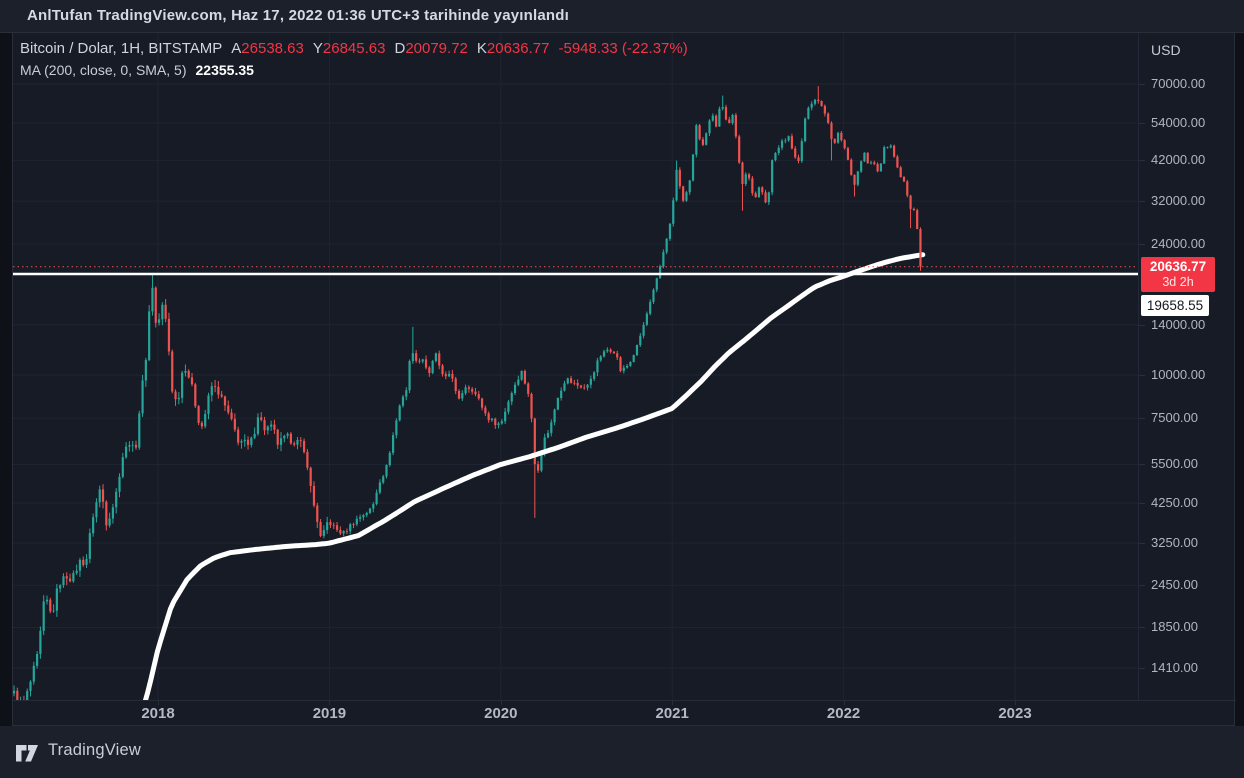  What do you see at coordinates (1178, 267) in the screenshot?
I see `last-price-value: 20636.77` at bounding box center [1178, 267].